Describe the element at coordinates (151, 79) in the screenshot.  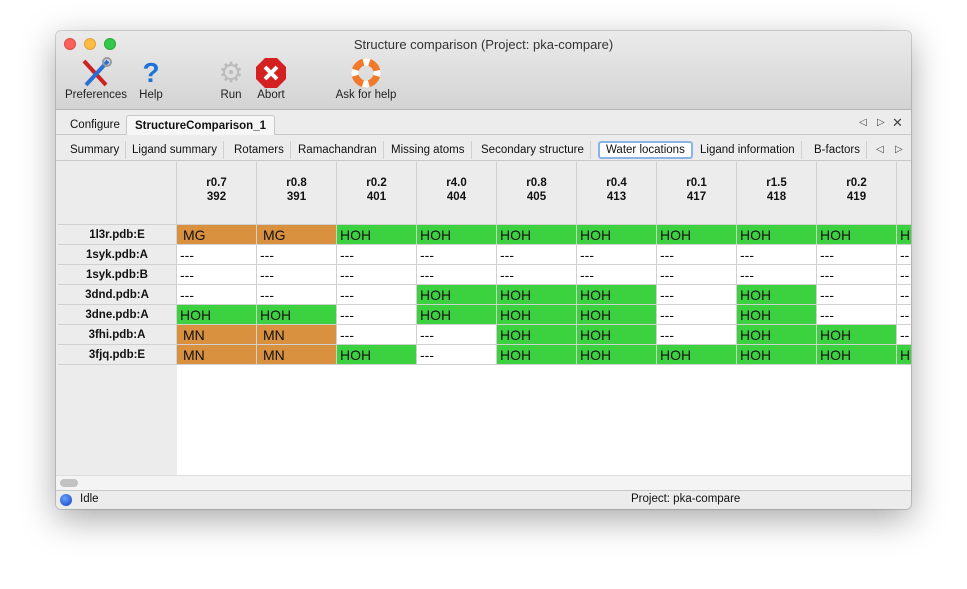
I see `help-button: ? Help` at that location.